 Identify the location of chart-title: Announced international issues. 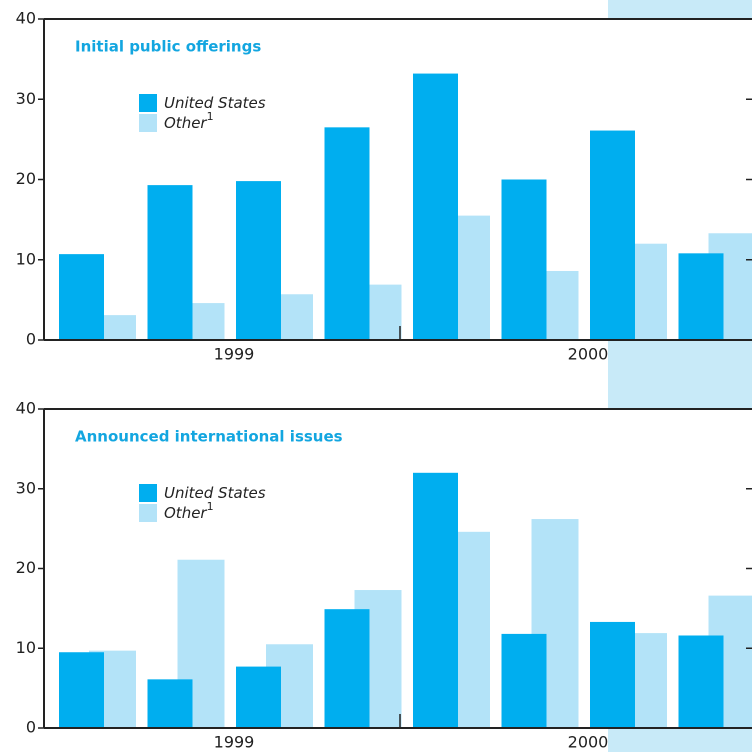
(209, 437).